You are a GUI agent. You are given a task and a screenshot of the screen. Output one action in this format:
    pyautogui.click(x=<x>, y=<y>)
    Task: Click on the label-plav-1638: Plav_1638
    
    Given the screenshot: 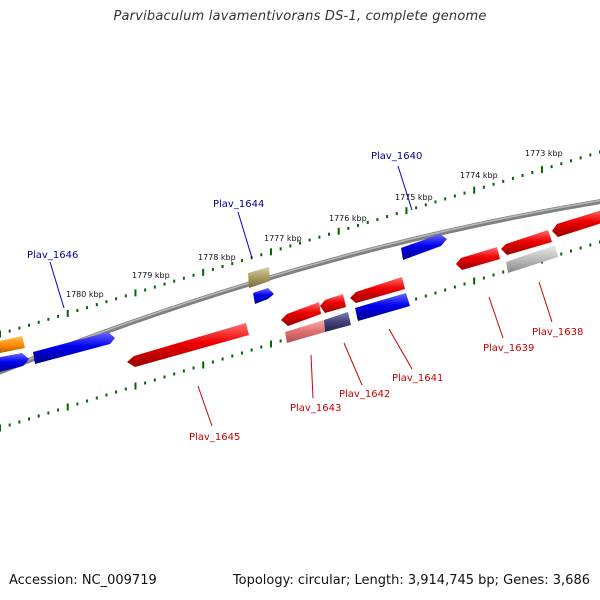 What is the action you would take?
    pyautogui.click(x=557, y=332)
    